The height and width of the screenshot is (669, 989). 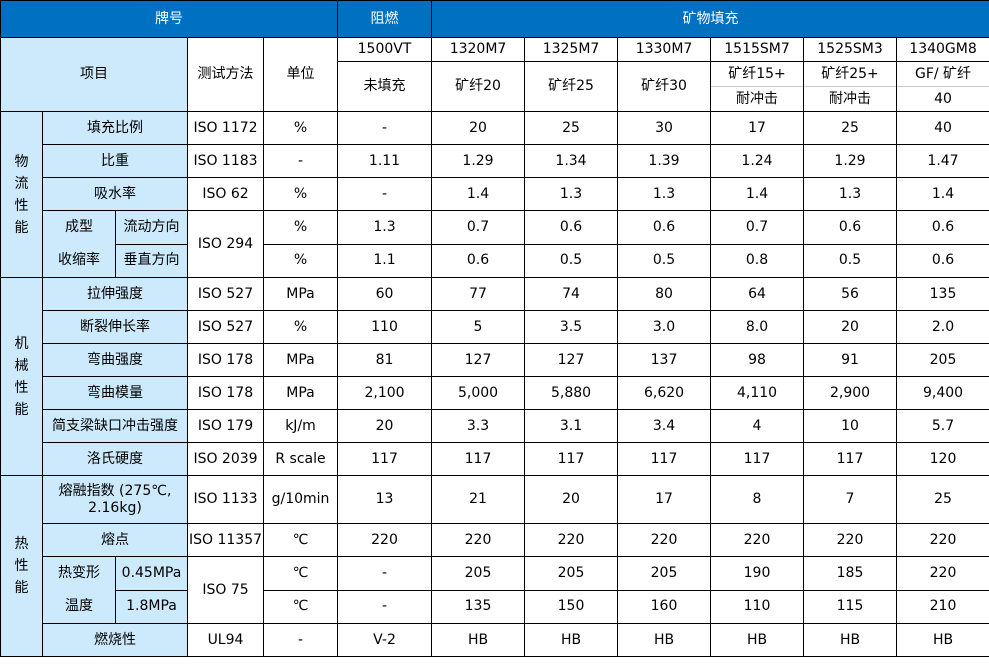 I want to click on value-cell: 127, so click(x=478, y=360).